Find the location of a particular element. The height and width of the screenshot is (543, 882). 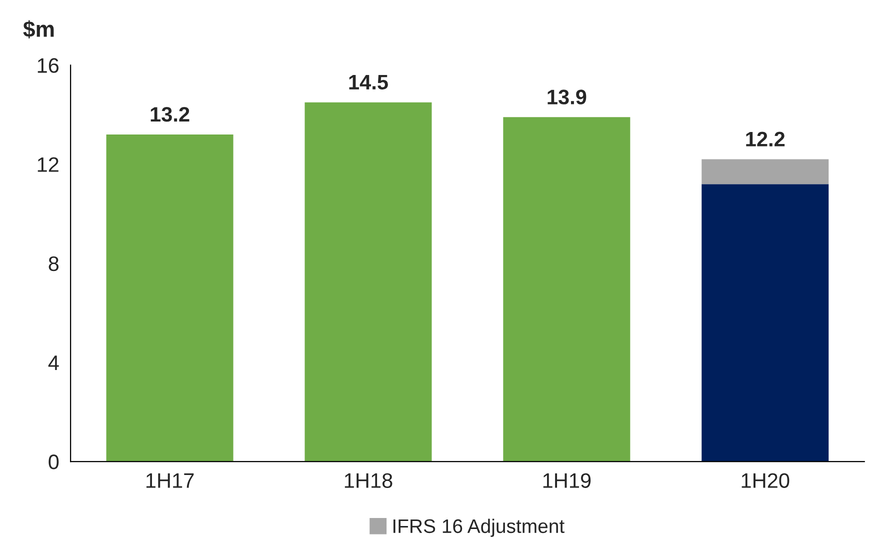

y-tick-label: 0 is located at coordinates (53, 462).